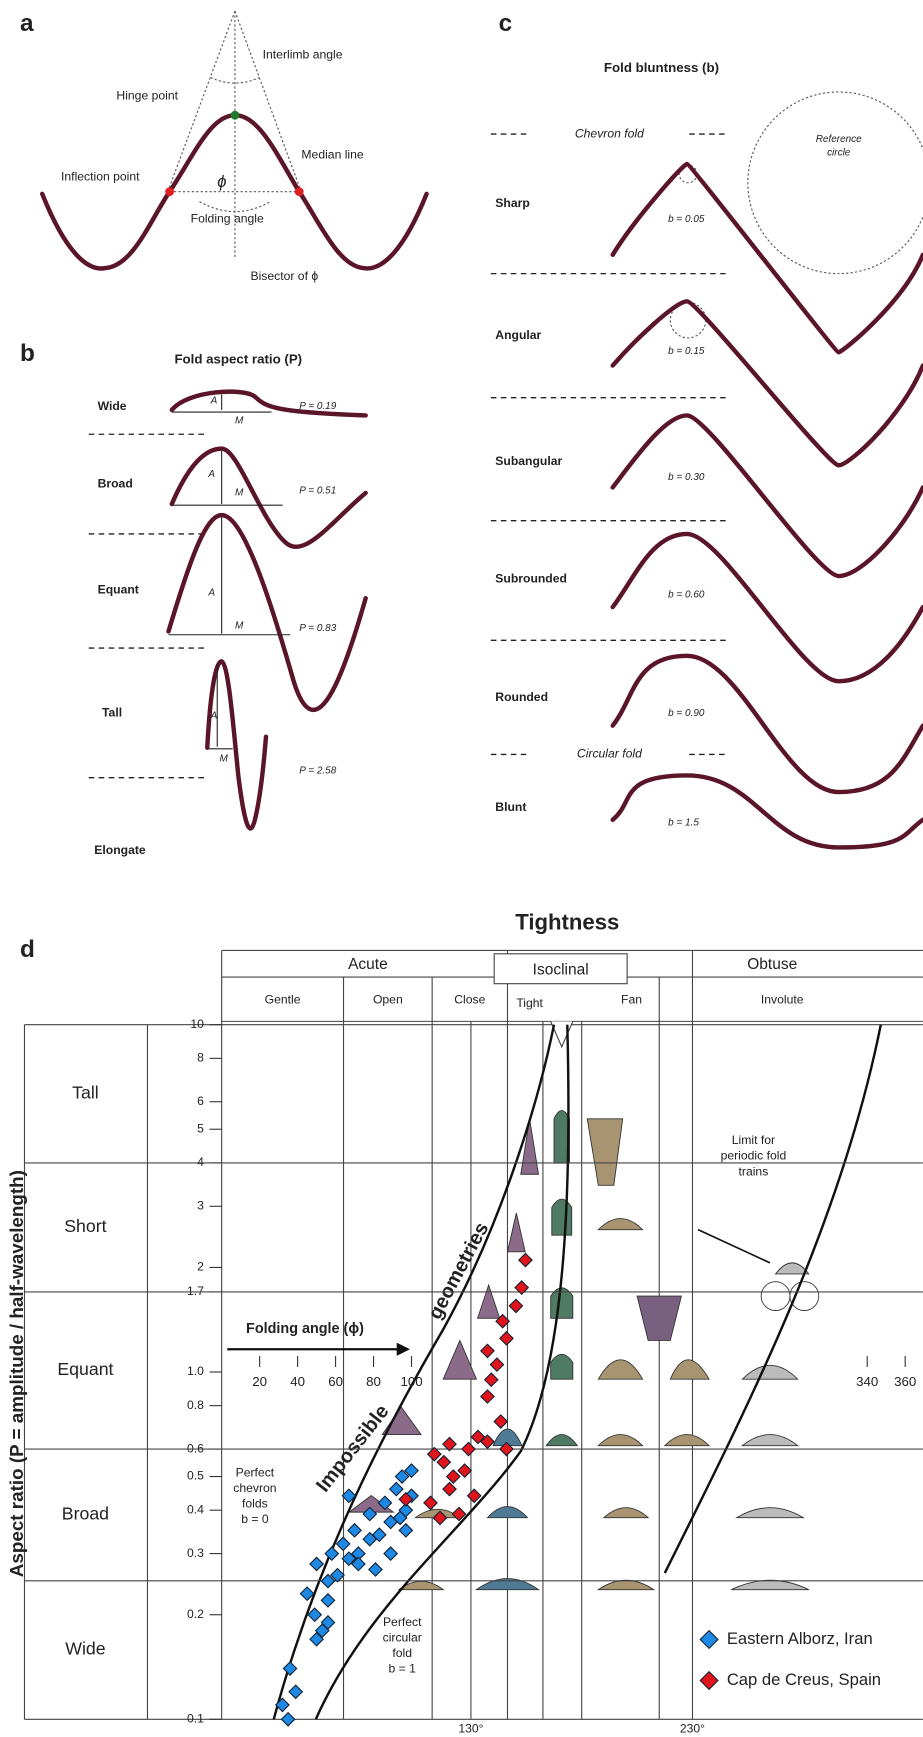 The image size is (923, 1737). What do you see at coordinates (800, 1638) in the screenshot?
I see `legend-label: Eastern Alborz, Iran` at bounding box center [800, 1638].